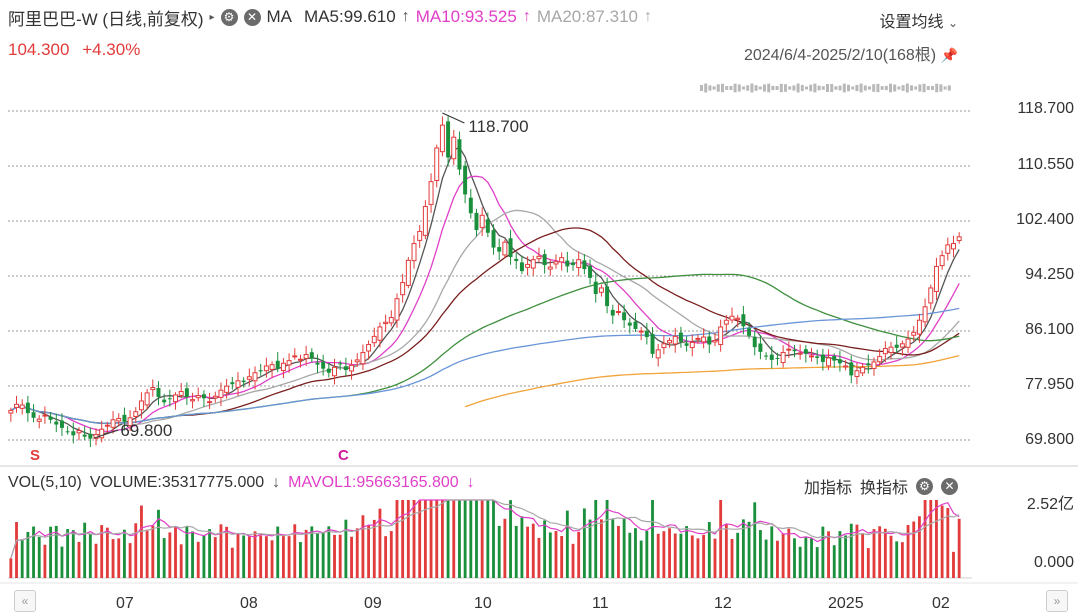 The height and width of the screenshot is (616, 1078). Describe the element at coordinates (1049, 329) in the screenshot. I see `y-tick-86: 86.100` at that location.